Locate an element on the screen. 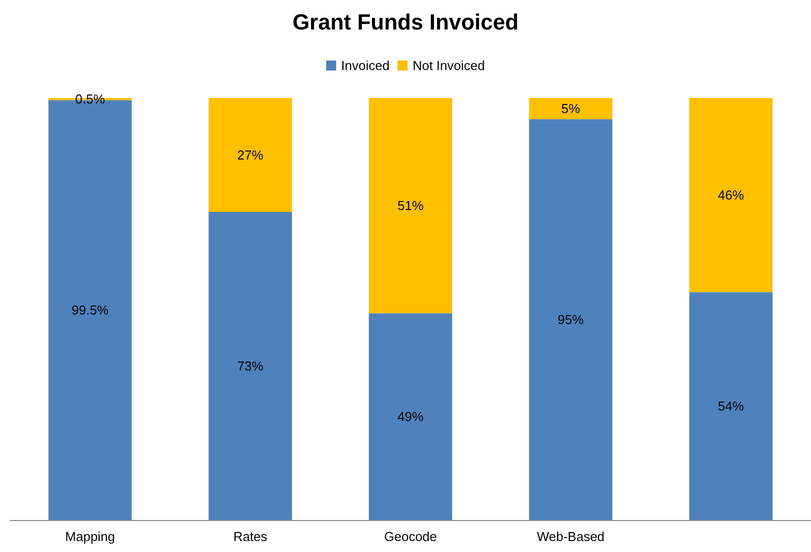 The width and height of the screenshot is (811, 552). data-label: 73% is located at coordinates (250, 366).